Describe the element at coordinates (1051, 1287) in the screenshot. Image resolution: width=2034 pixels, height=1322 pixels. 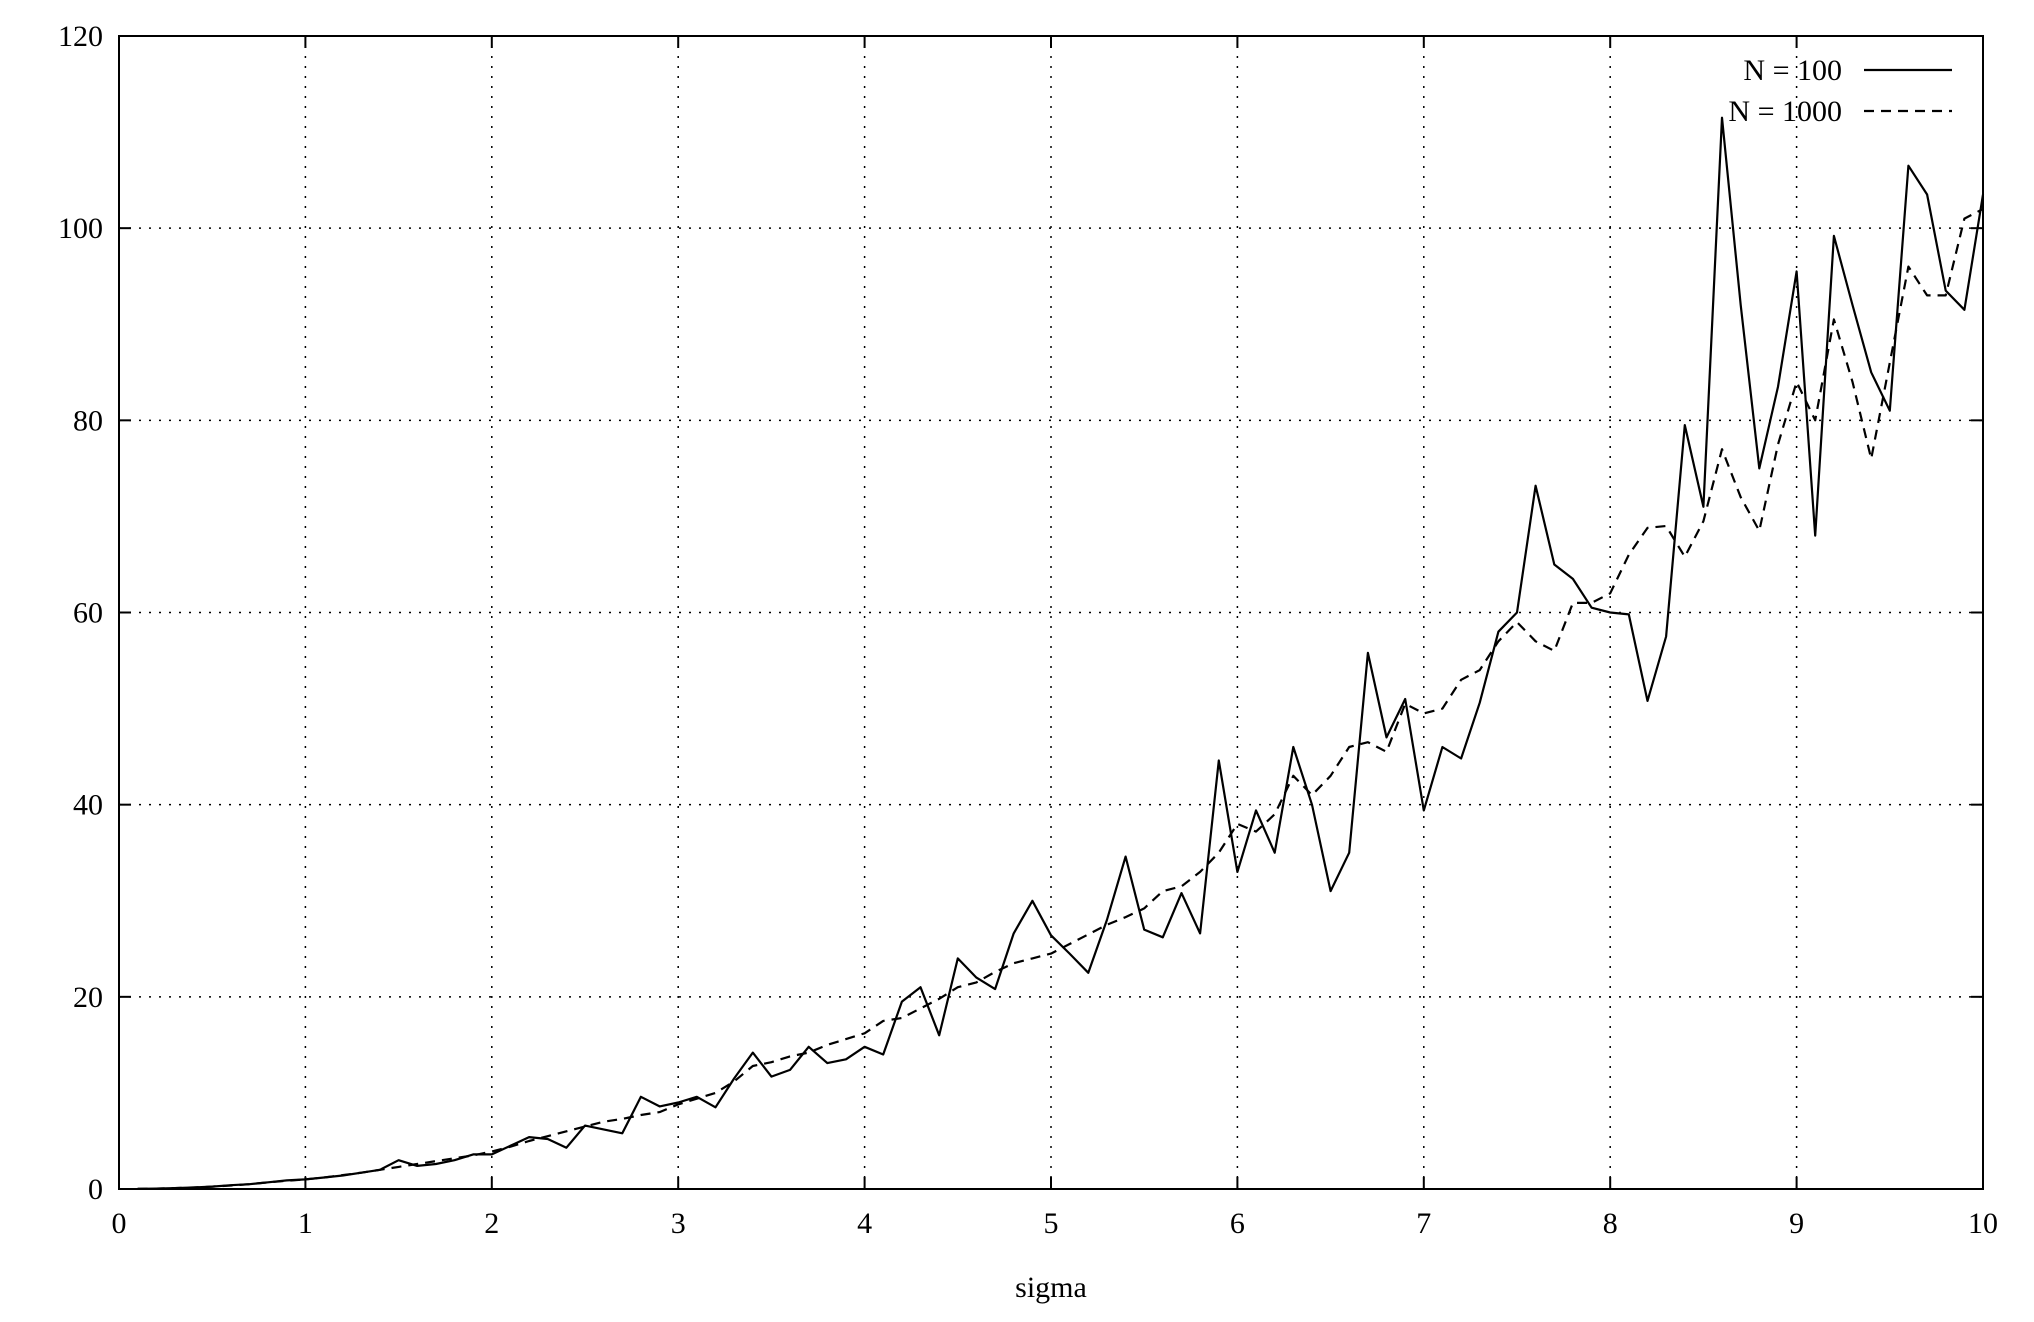
I see `x-axis-label: sigma` at that location.